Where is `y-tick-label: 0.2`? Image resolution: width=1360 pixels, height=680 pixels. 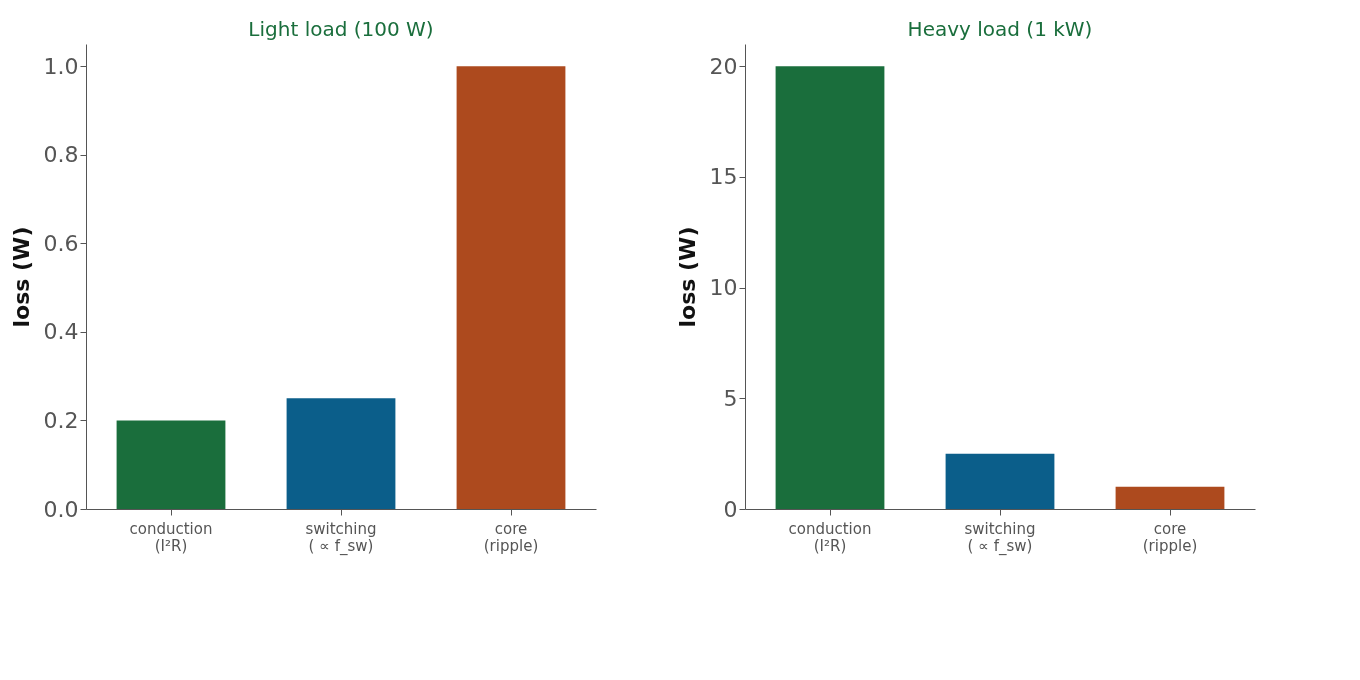 y-tick-label: 0.2 is located at coordinates (61, 420).